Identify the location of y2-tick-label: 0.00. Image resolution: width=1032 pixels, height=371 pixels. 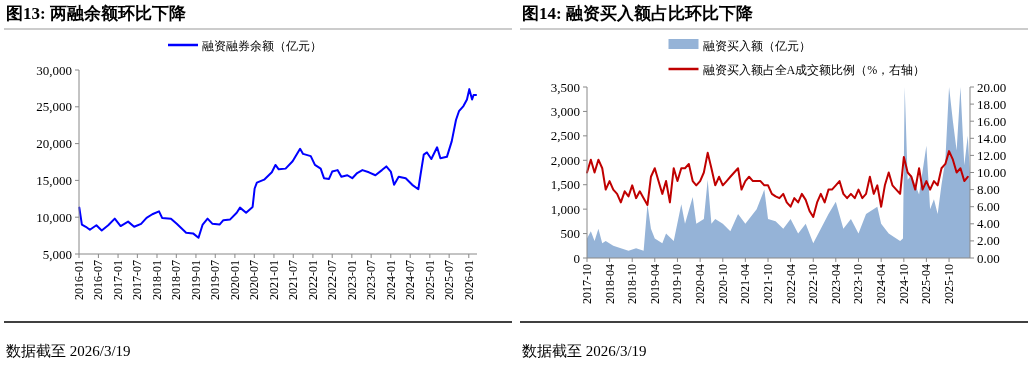
(988, 258).